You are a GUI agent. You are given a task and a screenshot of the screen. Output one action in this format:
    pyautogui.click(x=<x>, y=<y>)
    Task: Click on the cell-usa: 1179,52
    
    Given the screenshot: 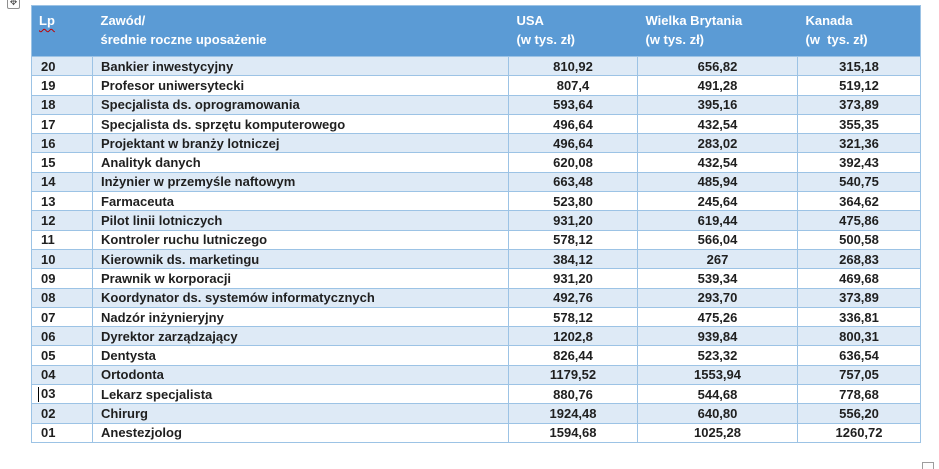 What is the action you would take?
    pyautogui.click(x=573, y=375)
    